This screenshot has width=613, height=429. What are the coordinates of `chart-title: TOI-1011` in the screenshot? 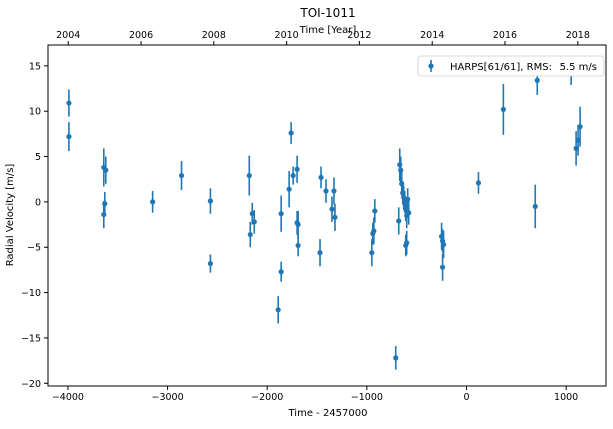 It's located at (327, 13).